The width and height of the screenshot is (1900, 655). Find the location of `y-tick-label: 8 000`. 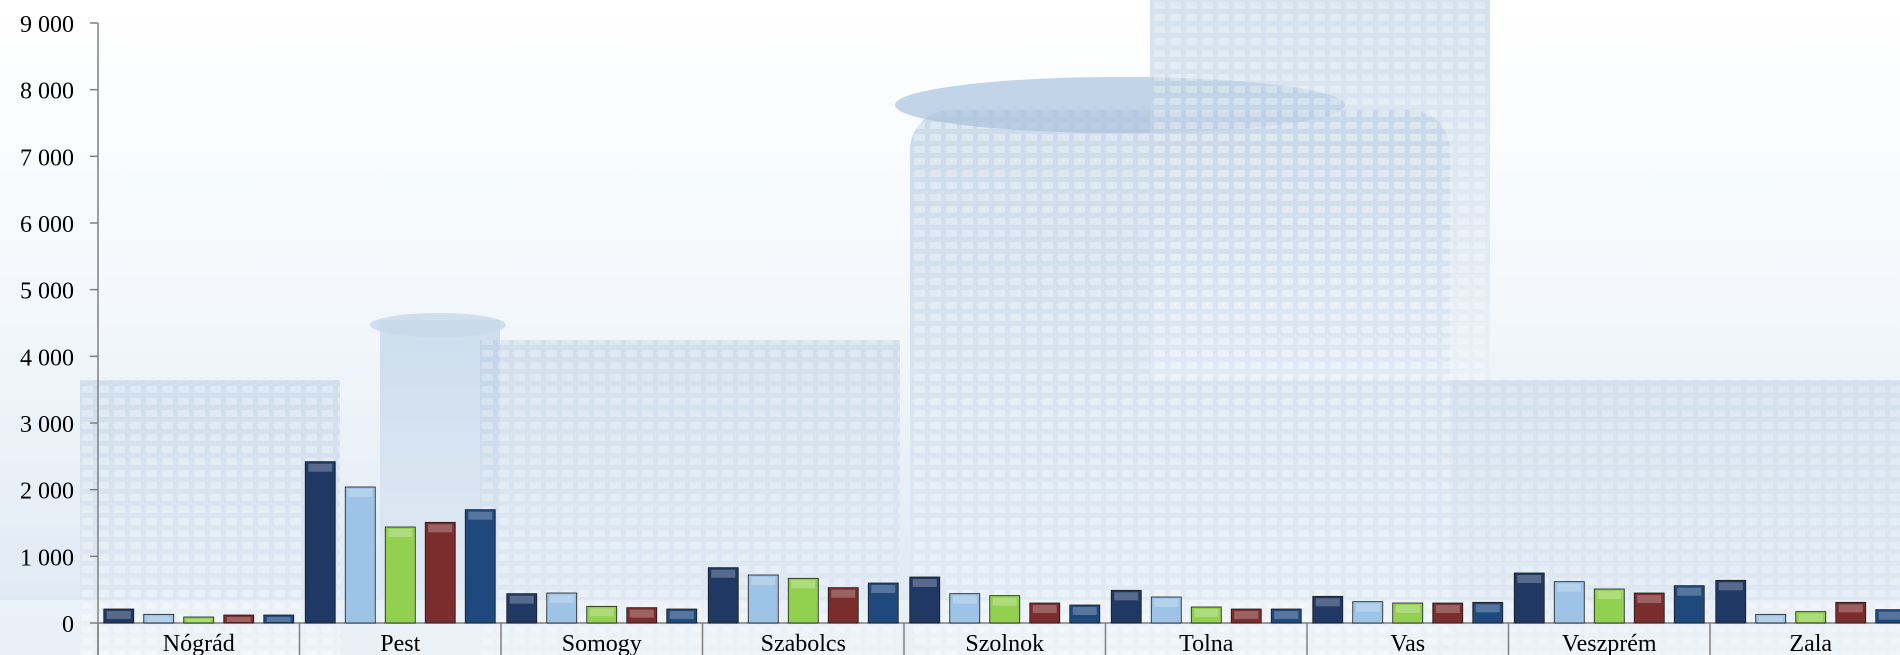

y-tick-label: 8 000 is located at coordinates (47, 92).